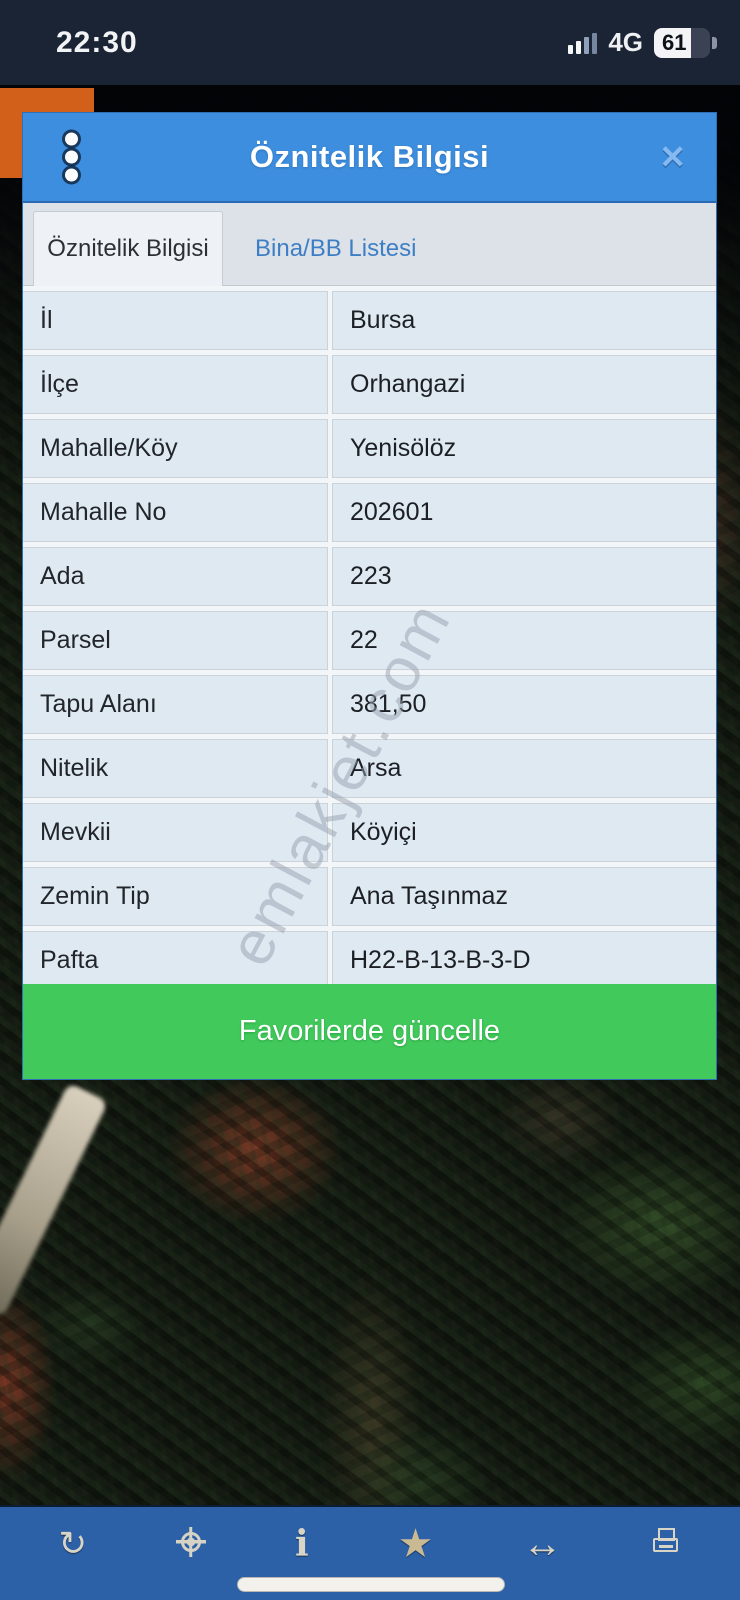 The height and width of the screenshot is (1600, 740). I want to click on dialog-title: Öznitelik Bilgisi, so click(369, 156).